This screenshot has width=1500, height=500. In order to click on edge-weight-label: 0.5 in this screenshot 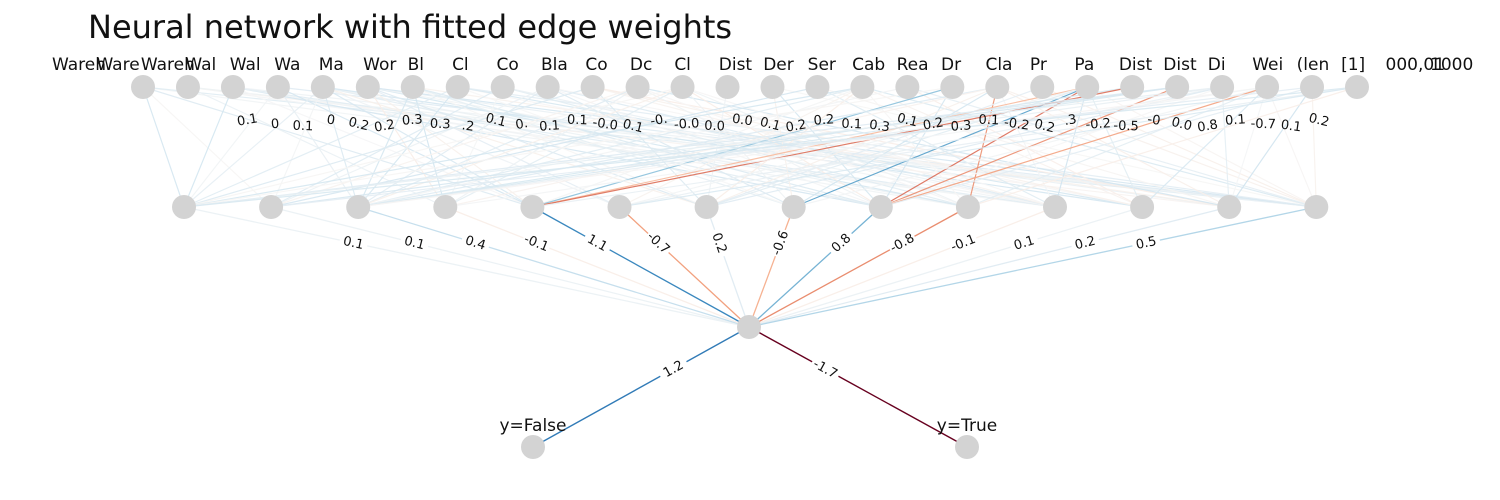, I will do `click(1146, 243)`.